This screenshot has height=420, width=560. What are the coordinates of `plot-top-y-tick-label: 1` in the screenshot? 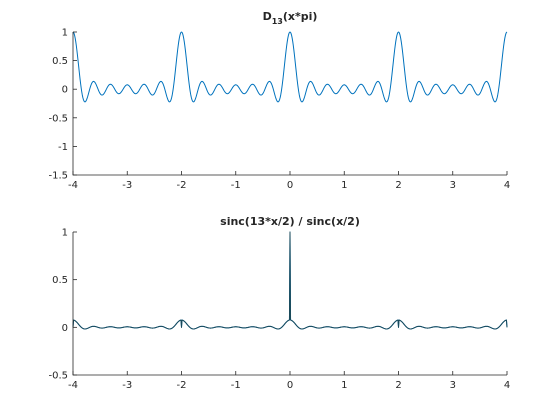 It's located at (65, 33).